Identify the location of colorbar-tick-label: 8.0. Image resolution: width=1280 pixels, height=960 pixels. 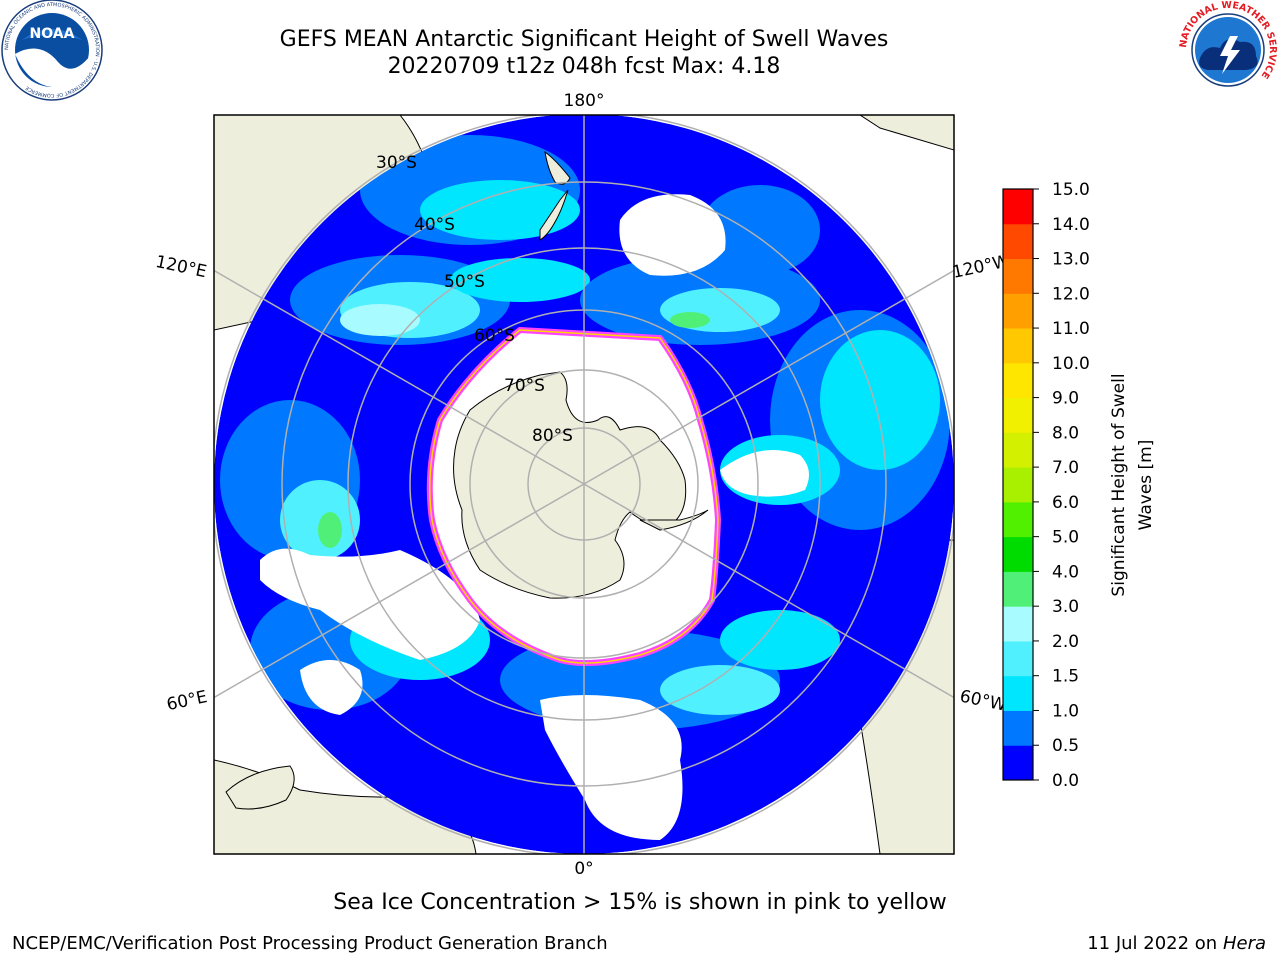
(1065, 433).